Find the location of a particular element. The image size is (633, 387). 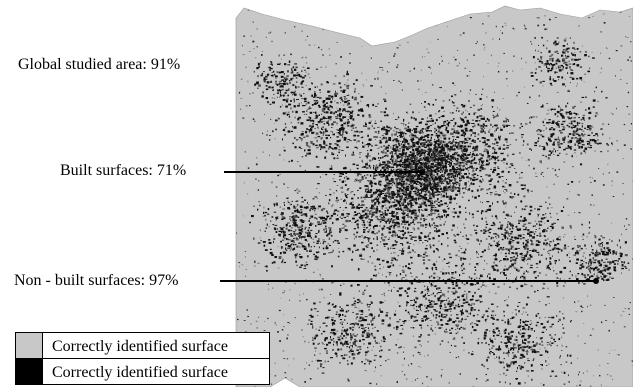

legend-item-black: Correctly identified surface is located at coordinates (142, 371).